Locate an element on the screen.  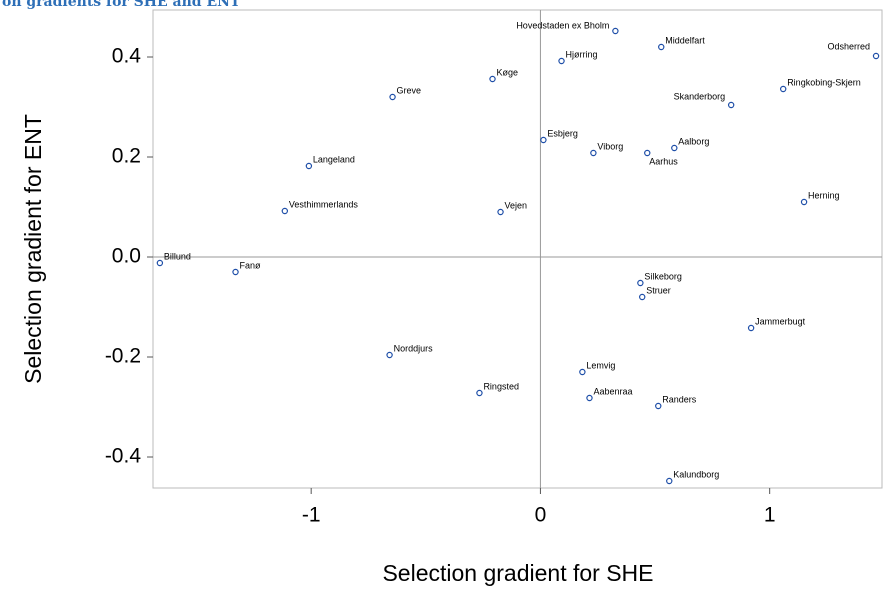
point-label: Ringkobing-Skjern is located at coordinates (824, 82).